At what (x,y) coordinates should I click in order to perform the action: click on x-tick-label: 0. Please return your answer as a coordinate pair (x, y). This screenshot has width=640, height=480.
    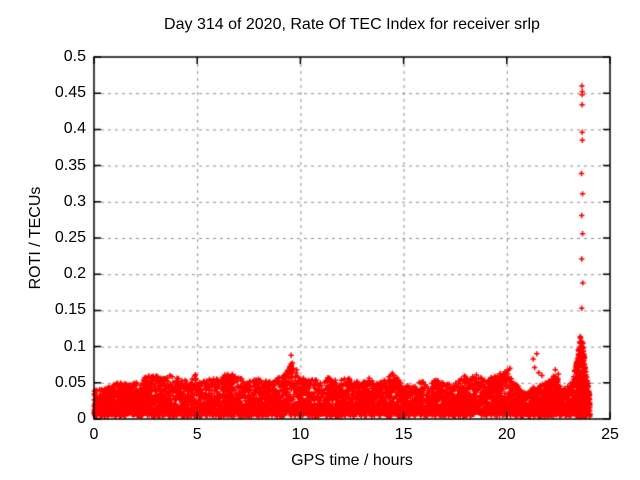
    Looking at the image, I should click on (94, 434).